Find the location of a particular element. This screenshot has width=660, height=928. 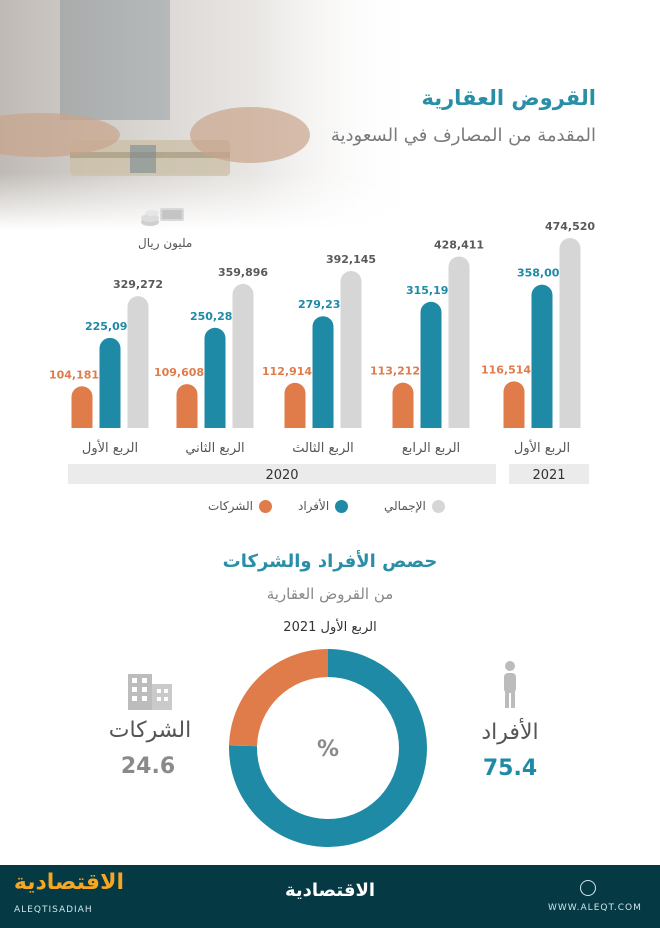

legend-individuals: الأفراد is located at coordinates (323, 506).